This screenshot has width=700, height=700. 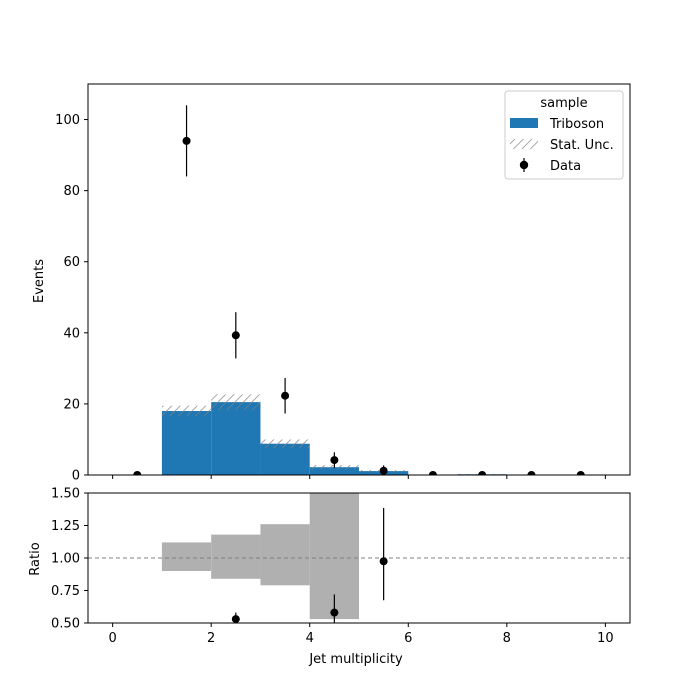 What do you see at coordinates (582, 145) in the screenshot?
I see `legend-label-stat-unc: Stat. Unc.` at bounding box center [582, 145].